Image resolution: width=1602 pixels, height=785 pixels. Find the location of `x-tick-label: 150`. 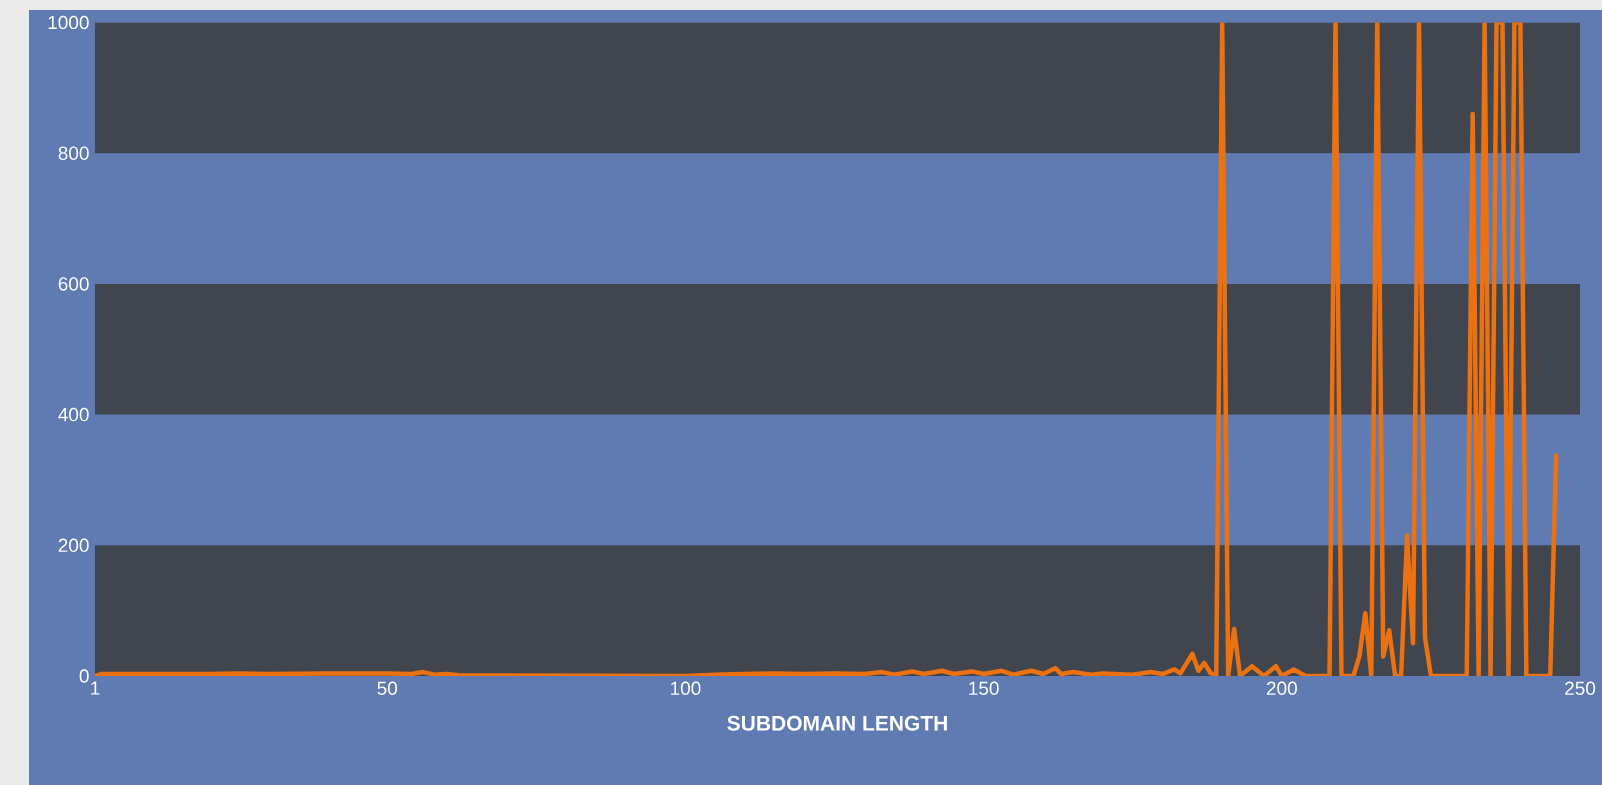

x-tick-label: 150 is located at coordinates (984, 688).